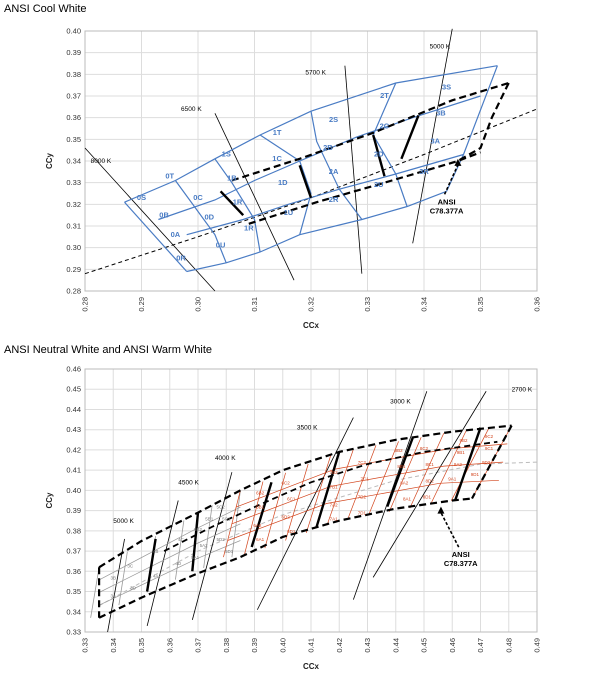  I want to click on bin-label: 3D, so click(133, 588).